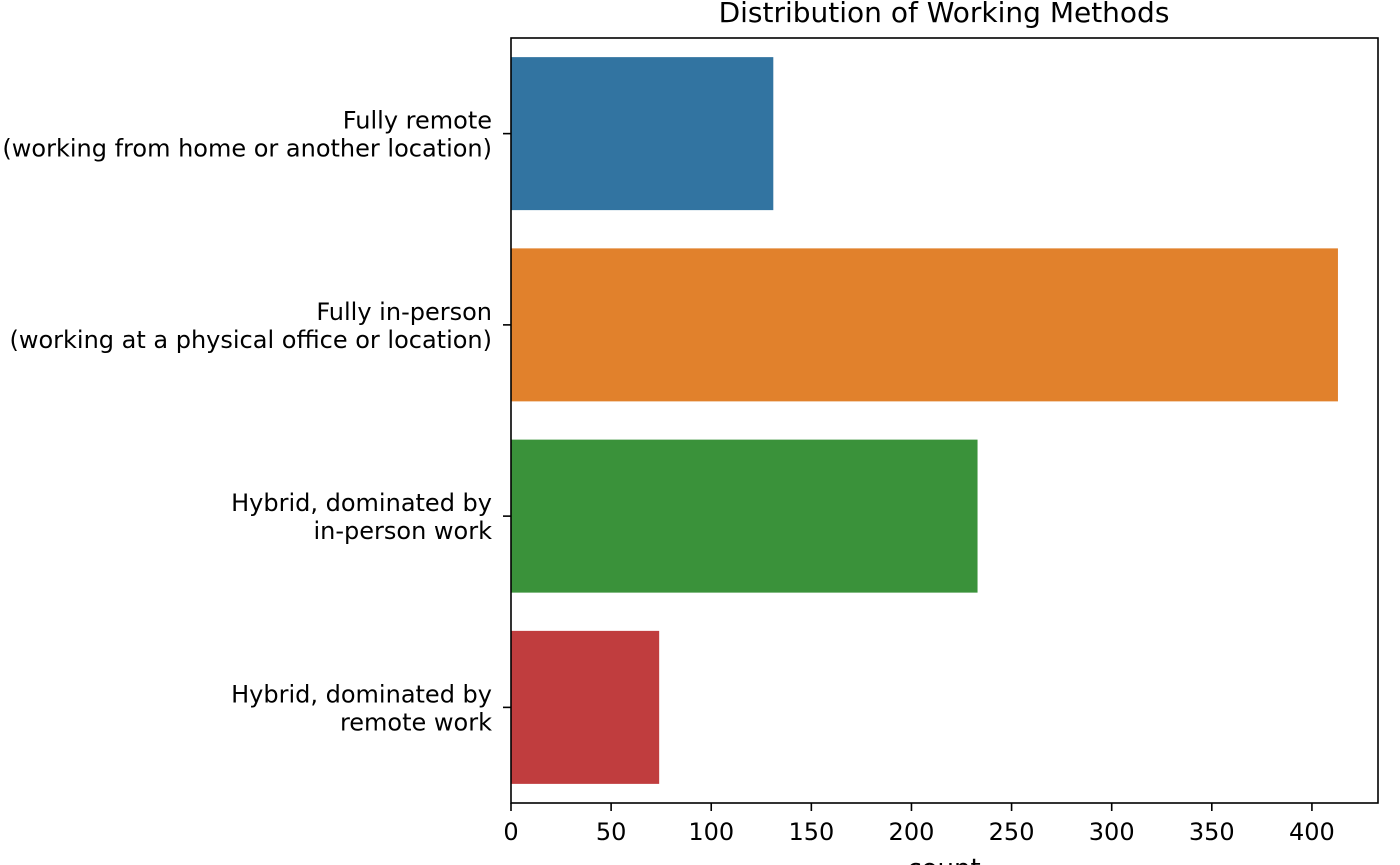  What do you see at coordinates (1012, 832) in the screenshot?
I see `x-tick-label-5: 250` at bounding box center [1012, 832].